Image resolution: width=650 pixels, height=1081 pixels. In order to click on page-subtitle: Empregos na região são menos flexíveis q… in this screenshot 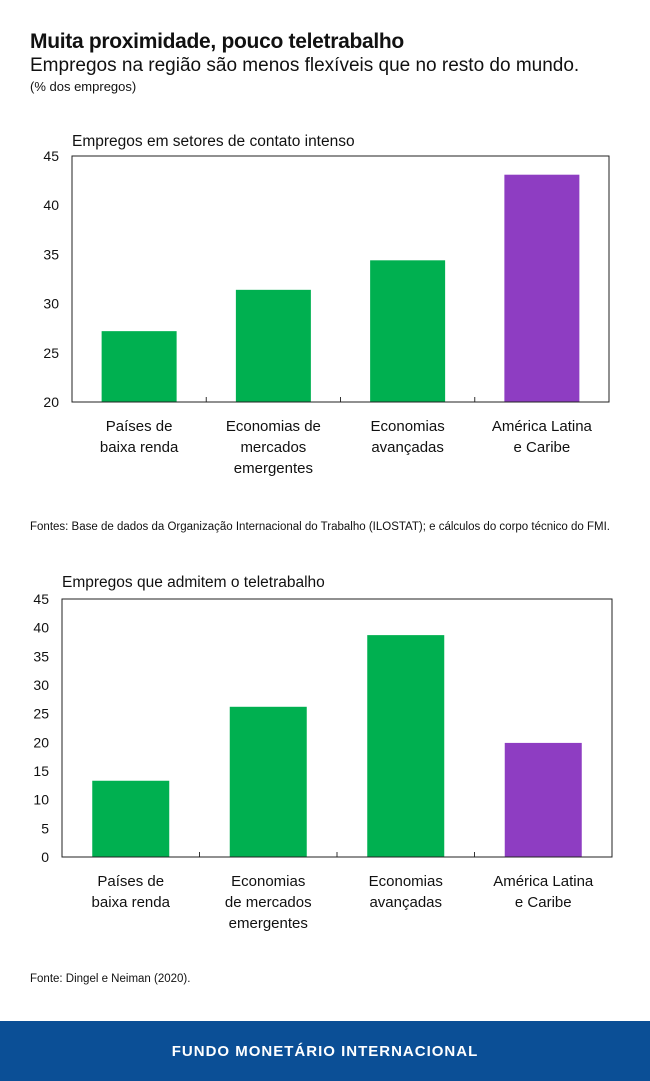, I will do `click(305, 65)`.